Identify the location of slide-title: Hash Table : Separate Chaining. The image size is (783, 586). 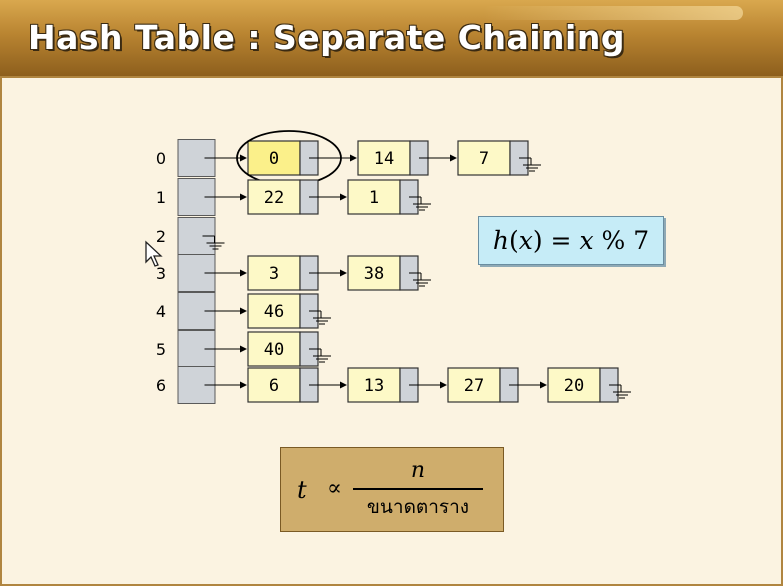
(326, 37).